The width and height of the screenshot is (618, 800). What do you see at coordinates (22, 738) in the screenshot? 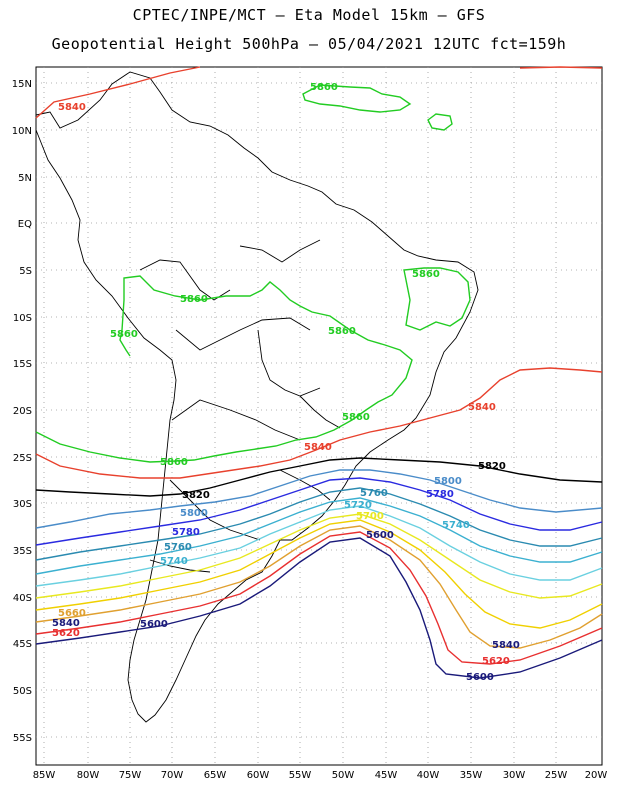
I see `lat-label: 55S` at bounding box center [22, 738].